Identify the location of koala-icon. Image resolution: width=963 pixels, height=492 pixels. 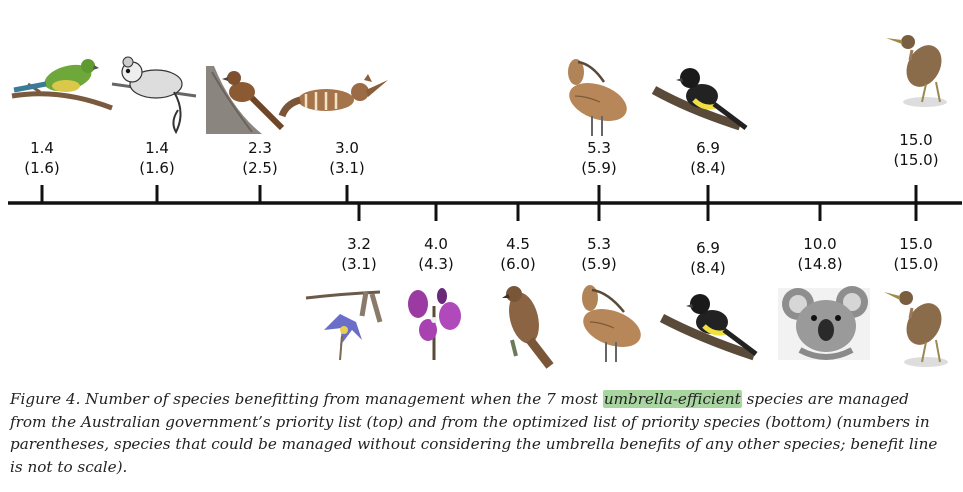
(824, 323).